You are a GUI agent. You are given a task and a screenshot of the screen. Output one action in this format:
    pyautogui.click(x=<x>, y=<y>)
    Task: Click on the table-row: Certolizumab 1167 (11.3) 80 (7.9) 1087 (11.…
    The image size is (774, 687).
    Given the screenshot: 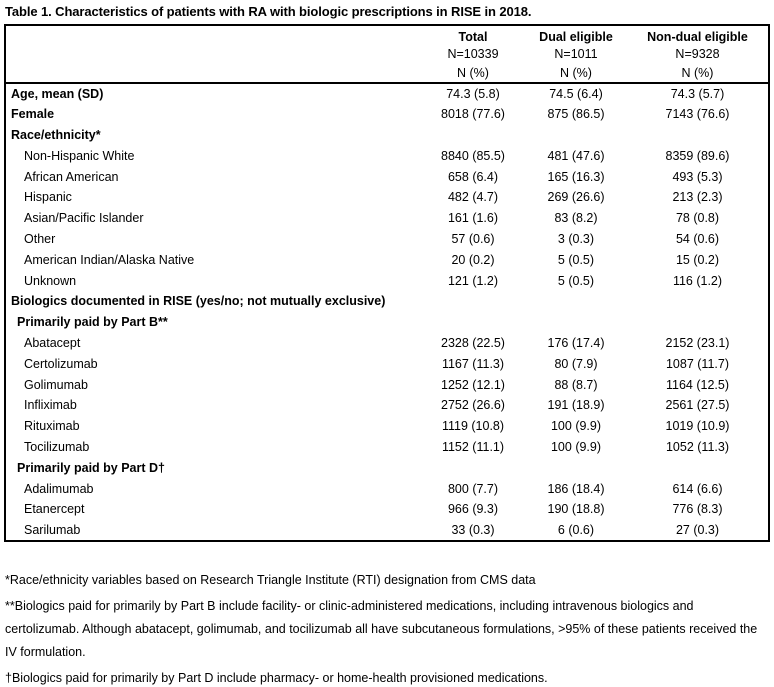 What is the action you would take?
    pyautogui.click(x=387, y=363)
    